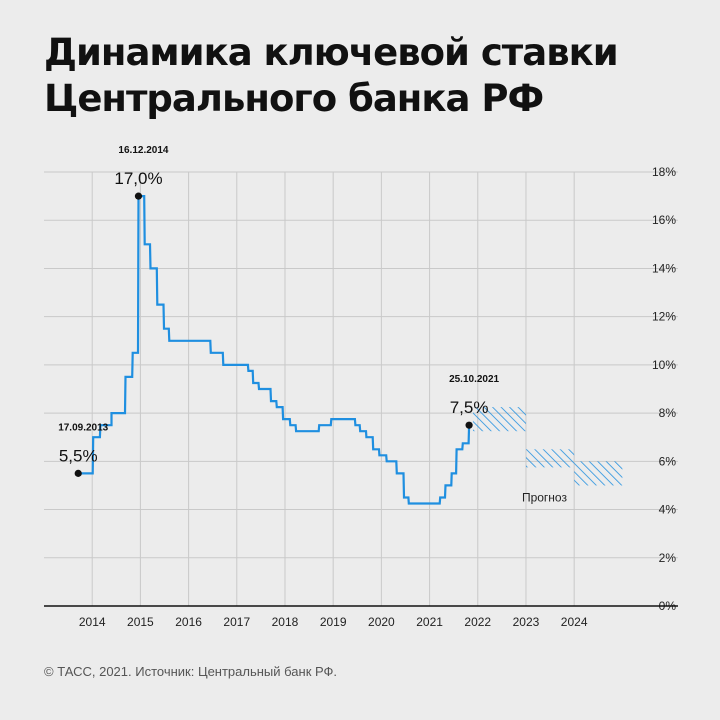 This screenshot has width=720, height=720. What do you see at coordinates (668, 558) in the screenshot?
I see `y-tick-label: 2%` at bounding box center [668, 558].